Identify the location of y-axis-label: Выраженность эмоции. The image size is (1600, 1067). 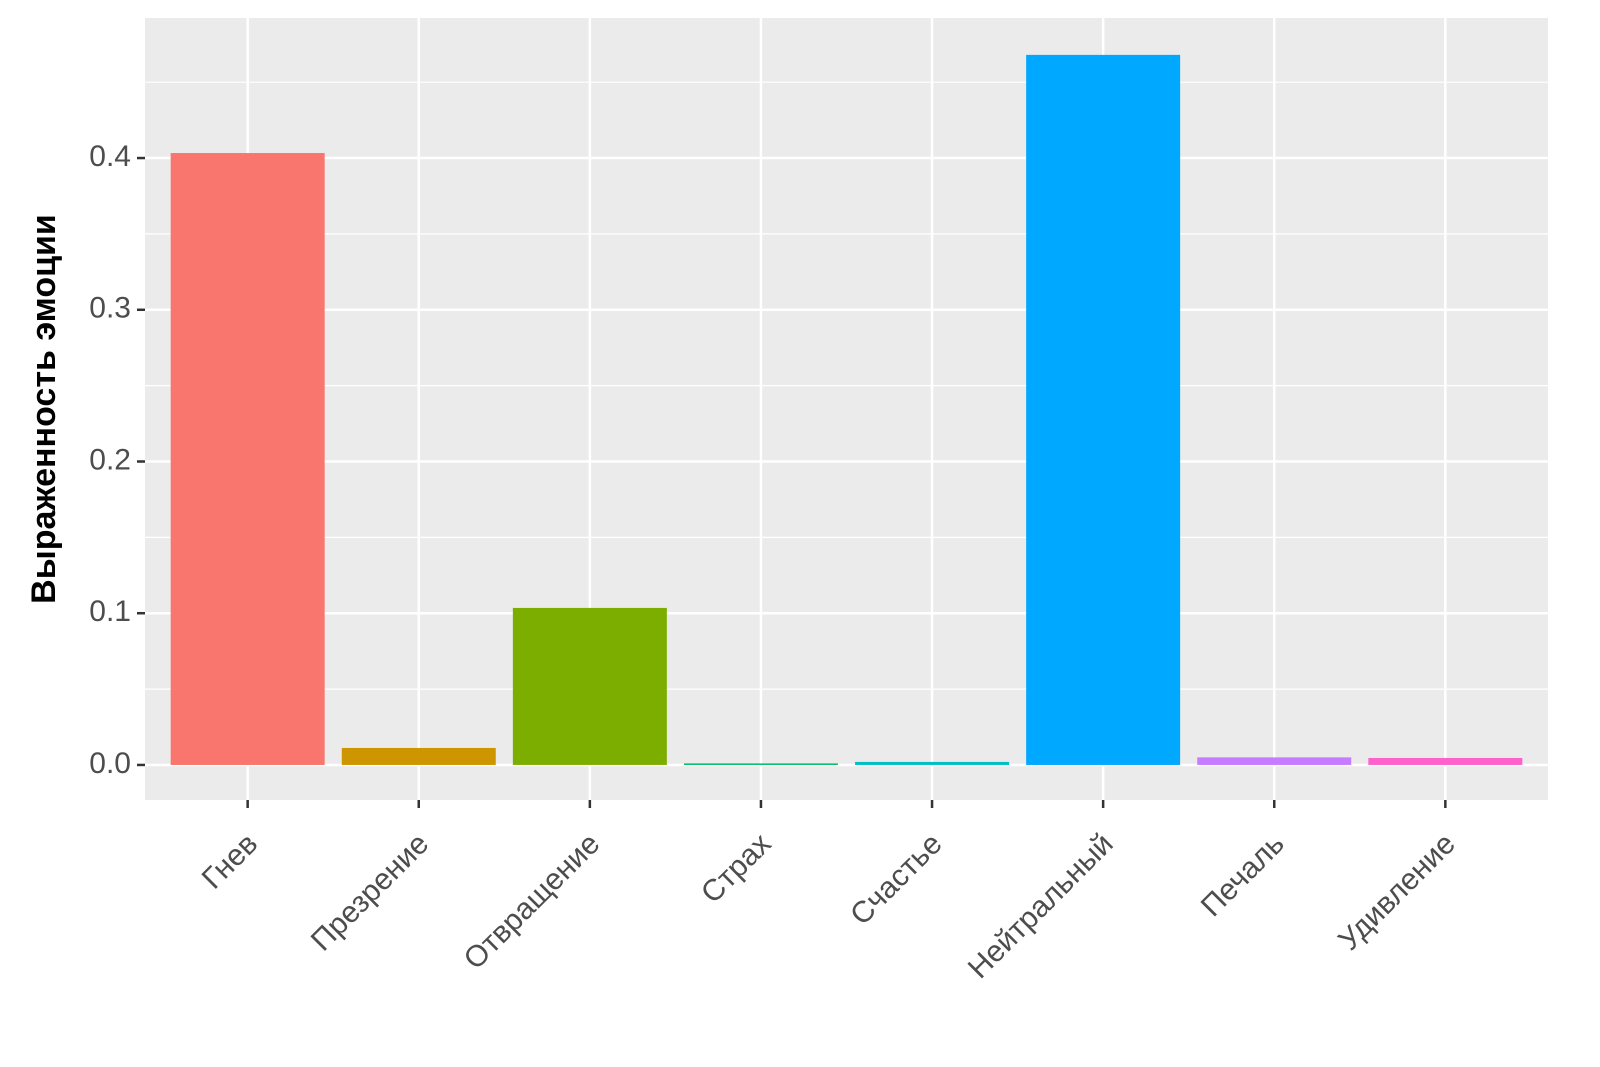
(44, 409).